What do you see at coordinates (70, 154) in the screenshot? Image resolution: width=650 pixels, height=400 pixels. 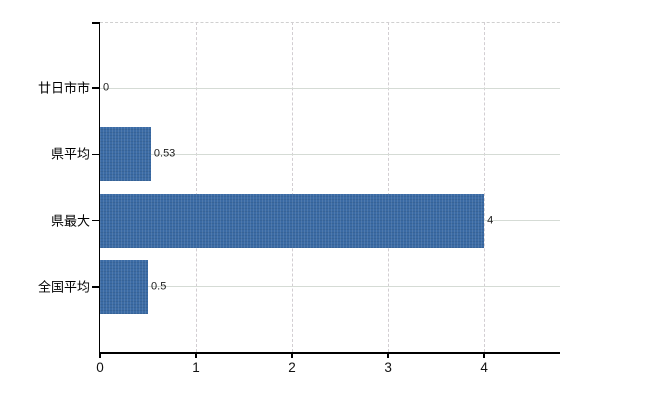 I see `category-label-1: 県平均` at bounding box center [70, 154].